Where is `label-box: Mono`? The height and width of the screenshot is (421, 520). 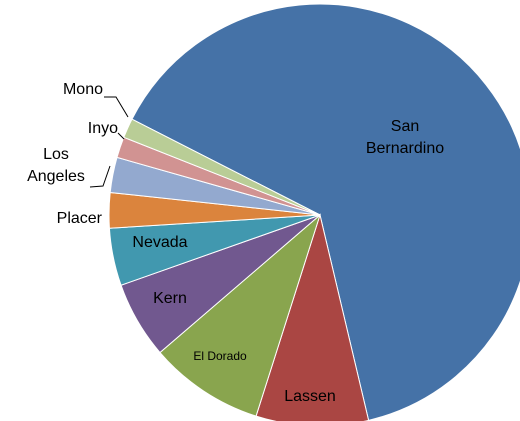
label-box: Mono is located at coordinates (82, 89).